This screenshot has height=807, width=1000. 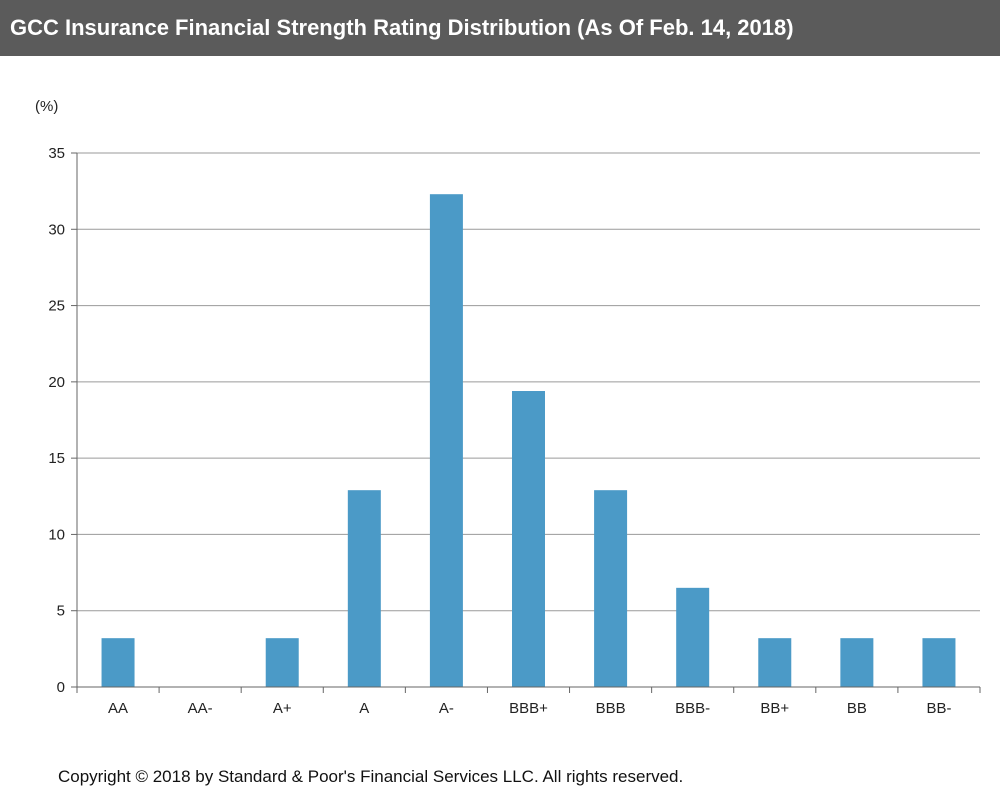 I want to click on y-tick-label: 15, so click(x=56, y=458).